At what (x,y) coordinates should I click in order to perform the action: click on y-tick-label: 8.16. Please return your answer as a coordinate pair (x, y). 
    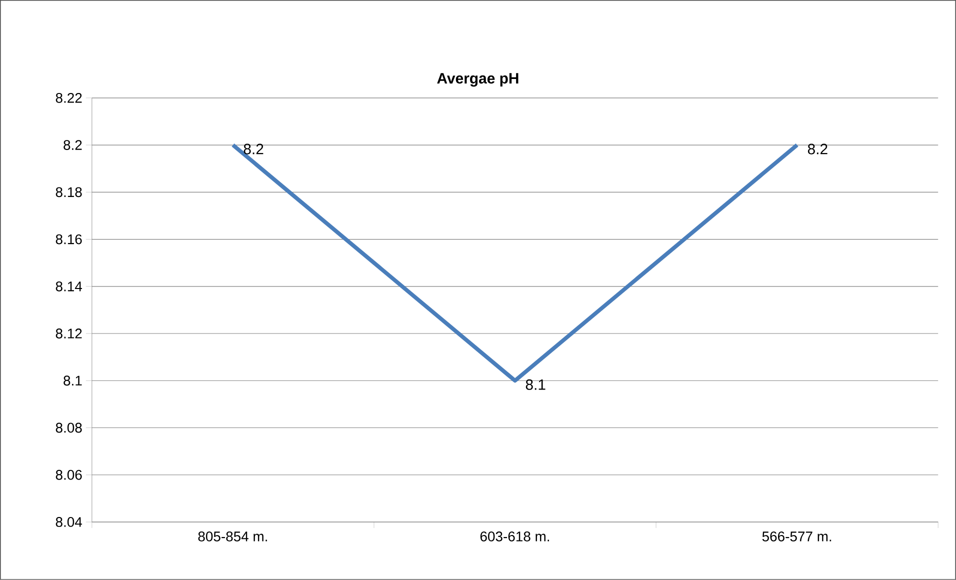
    Looking at the image, I should click on (69, 239).